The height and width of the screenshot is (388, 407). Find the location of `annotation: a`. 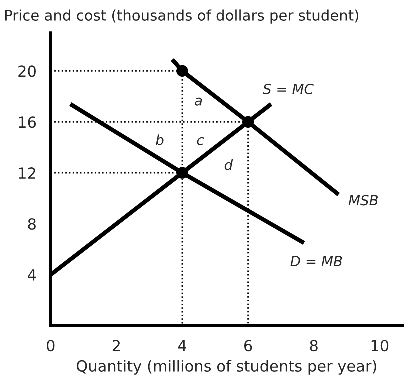

annotation: a is located at coordinates (198, 102).